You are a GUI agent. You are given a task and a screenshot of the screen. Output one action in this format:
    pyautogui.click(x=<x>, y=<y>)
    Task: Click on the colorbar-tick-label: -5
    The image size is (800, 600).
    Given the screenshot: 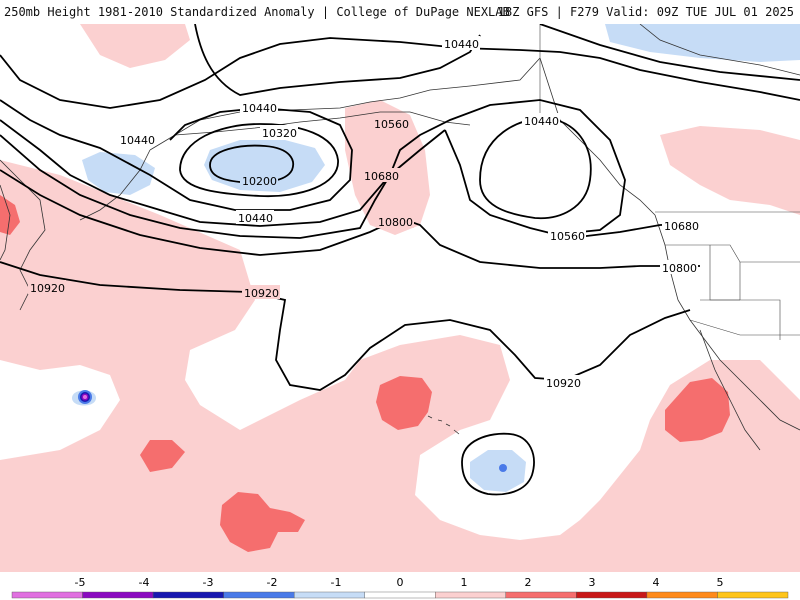 What is the action you would take?
    pyautogui.click(x=80, y=582)
    